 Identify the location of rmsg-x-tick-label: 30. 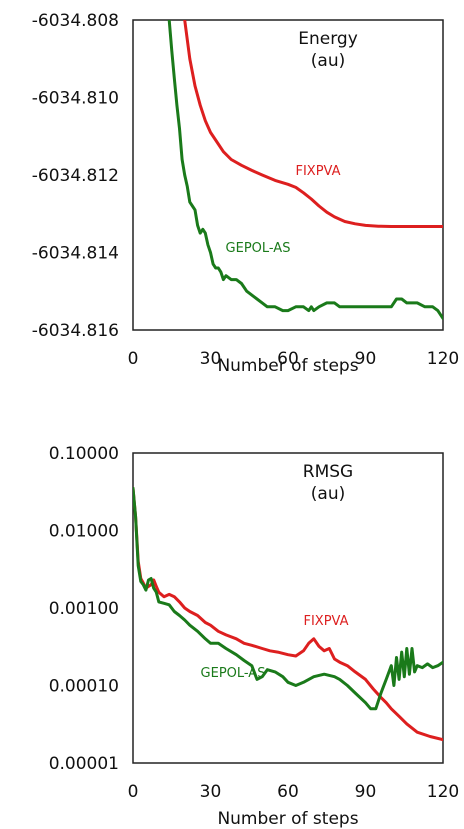
(211, 792).